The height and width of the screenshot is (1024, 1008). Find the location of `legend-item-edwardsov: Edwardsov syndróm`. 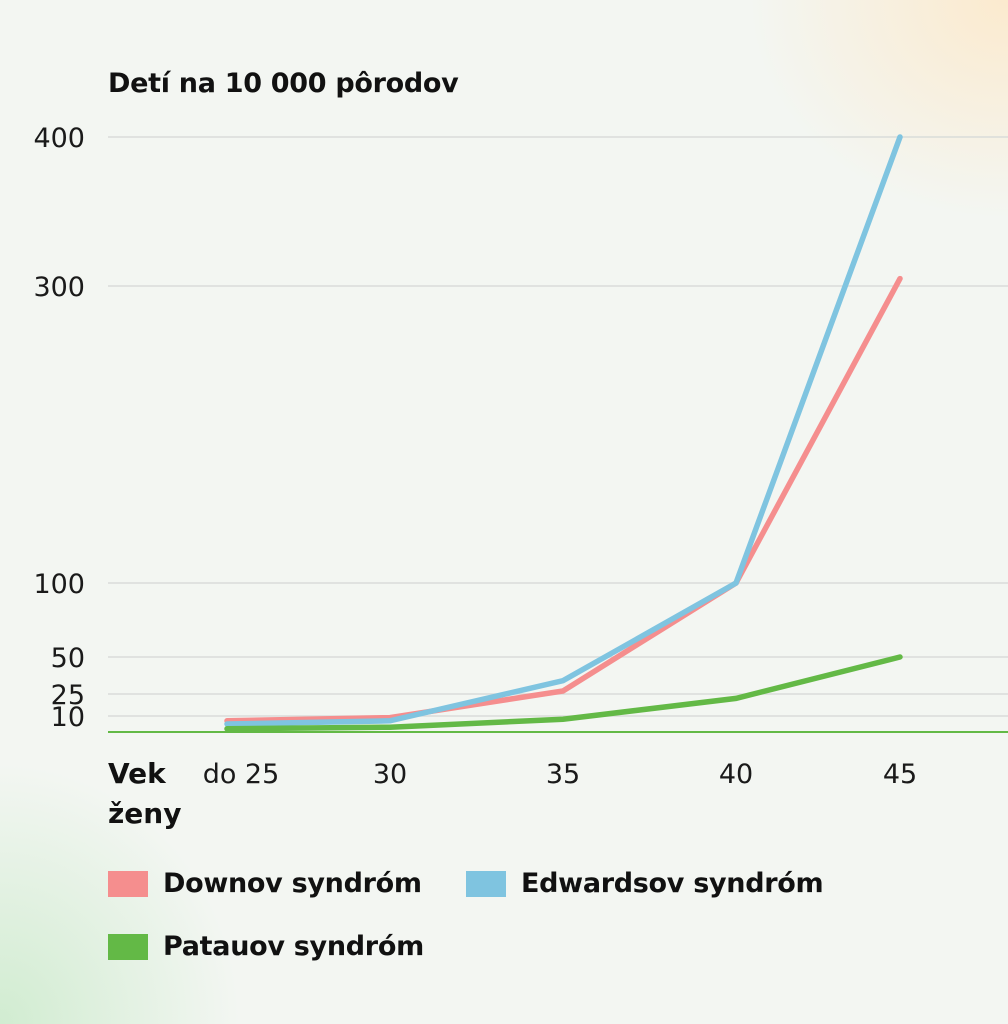

legend-item-edwardsov: Edwardsov syndróm is located at coordinates (645, 883).